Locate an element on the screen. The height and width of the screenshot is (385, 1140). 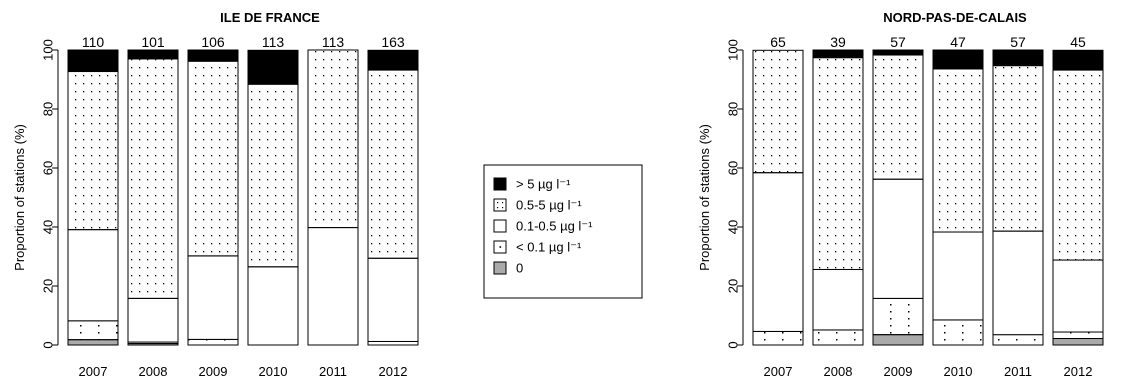
x-tick-label: 2012 is located at coordinates (1078, 371).